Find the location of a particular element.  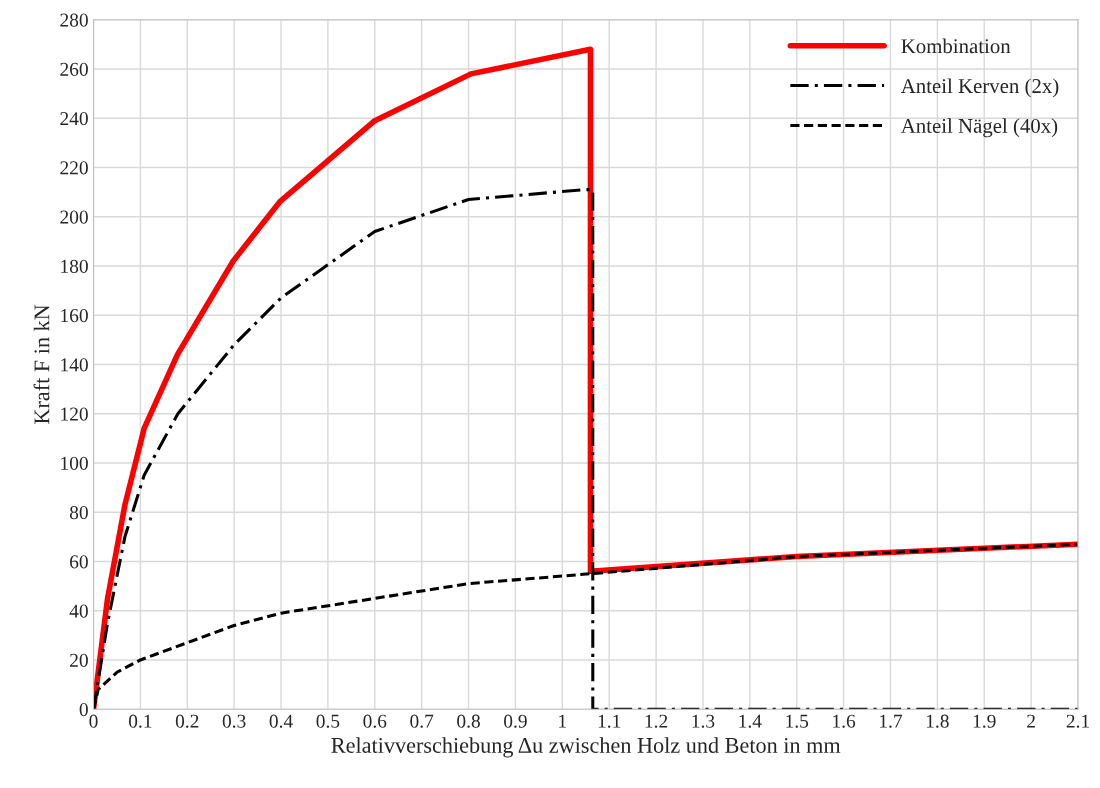

x-axis-title: Relativverschiebung Δu zwischen Holz und Beton in mm is located at coordinates (586, 747).